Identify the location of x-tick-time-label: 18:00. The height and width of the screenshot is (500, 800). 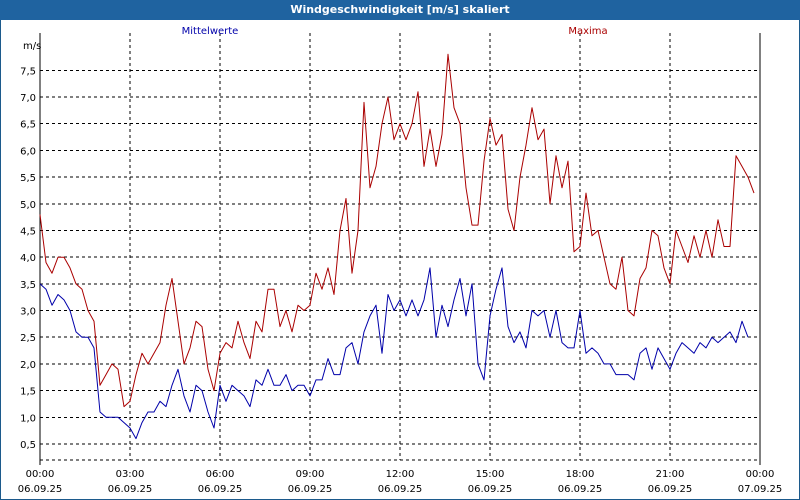
(580, 474).